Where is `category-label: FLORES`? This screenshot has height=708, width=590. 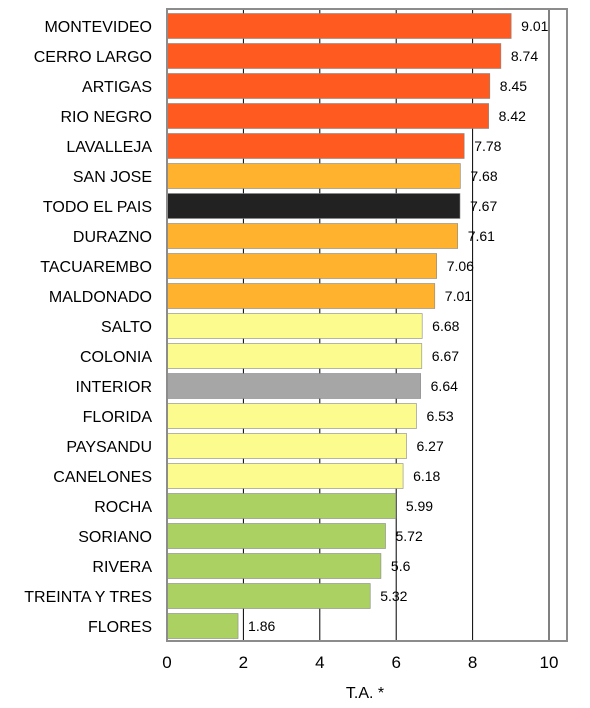 category-label: FLORES is located at coordinates (120, 627).